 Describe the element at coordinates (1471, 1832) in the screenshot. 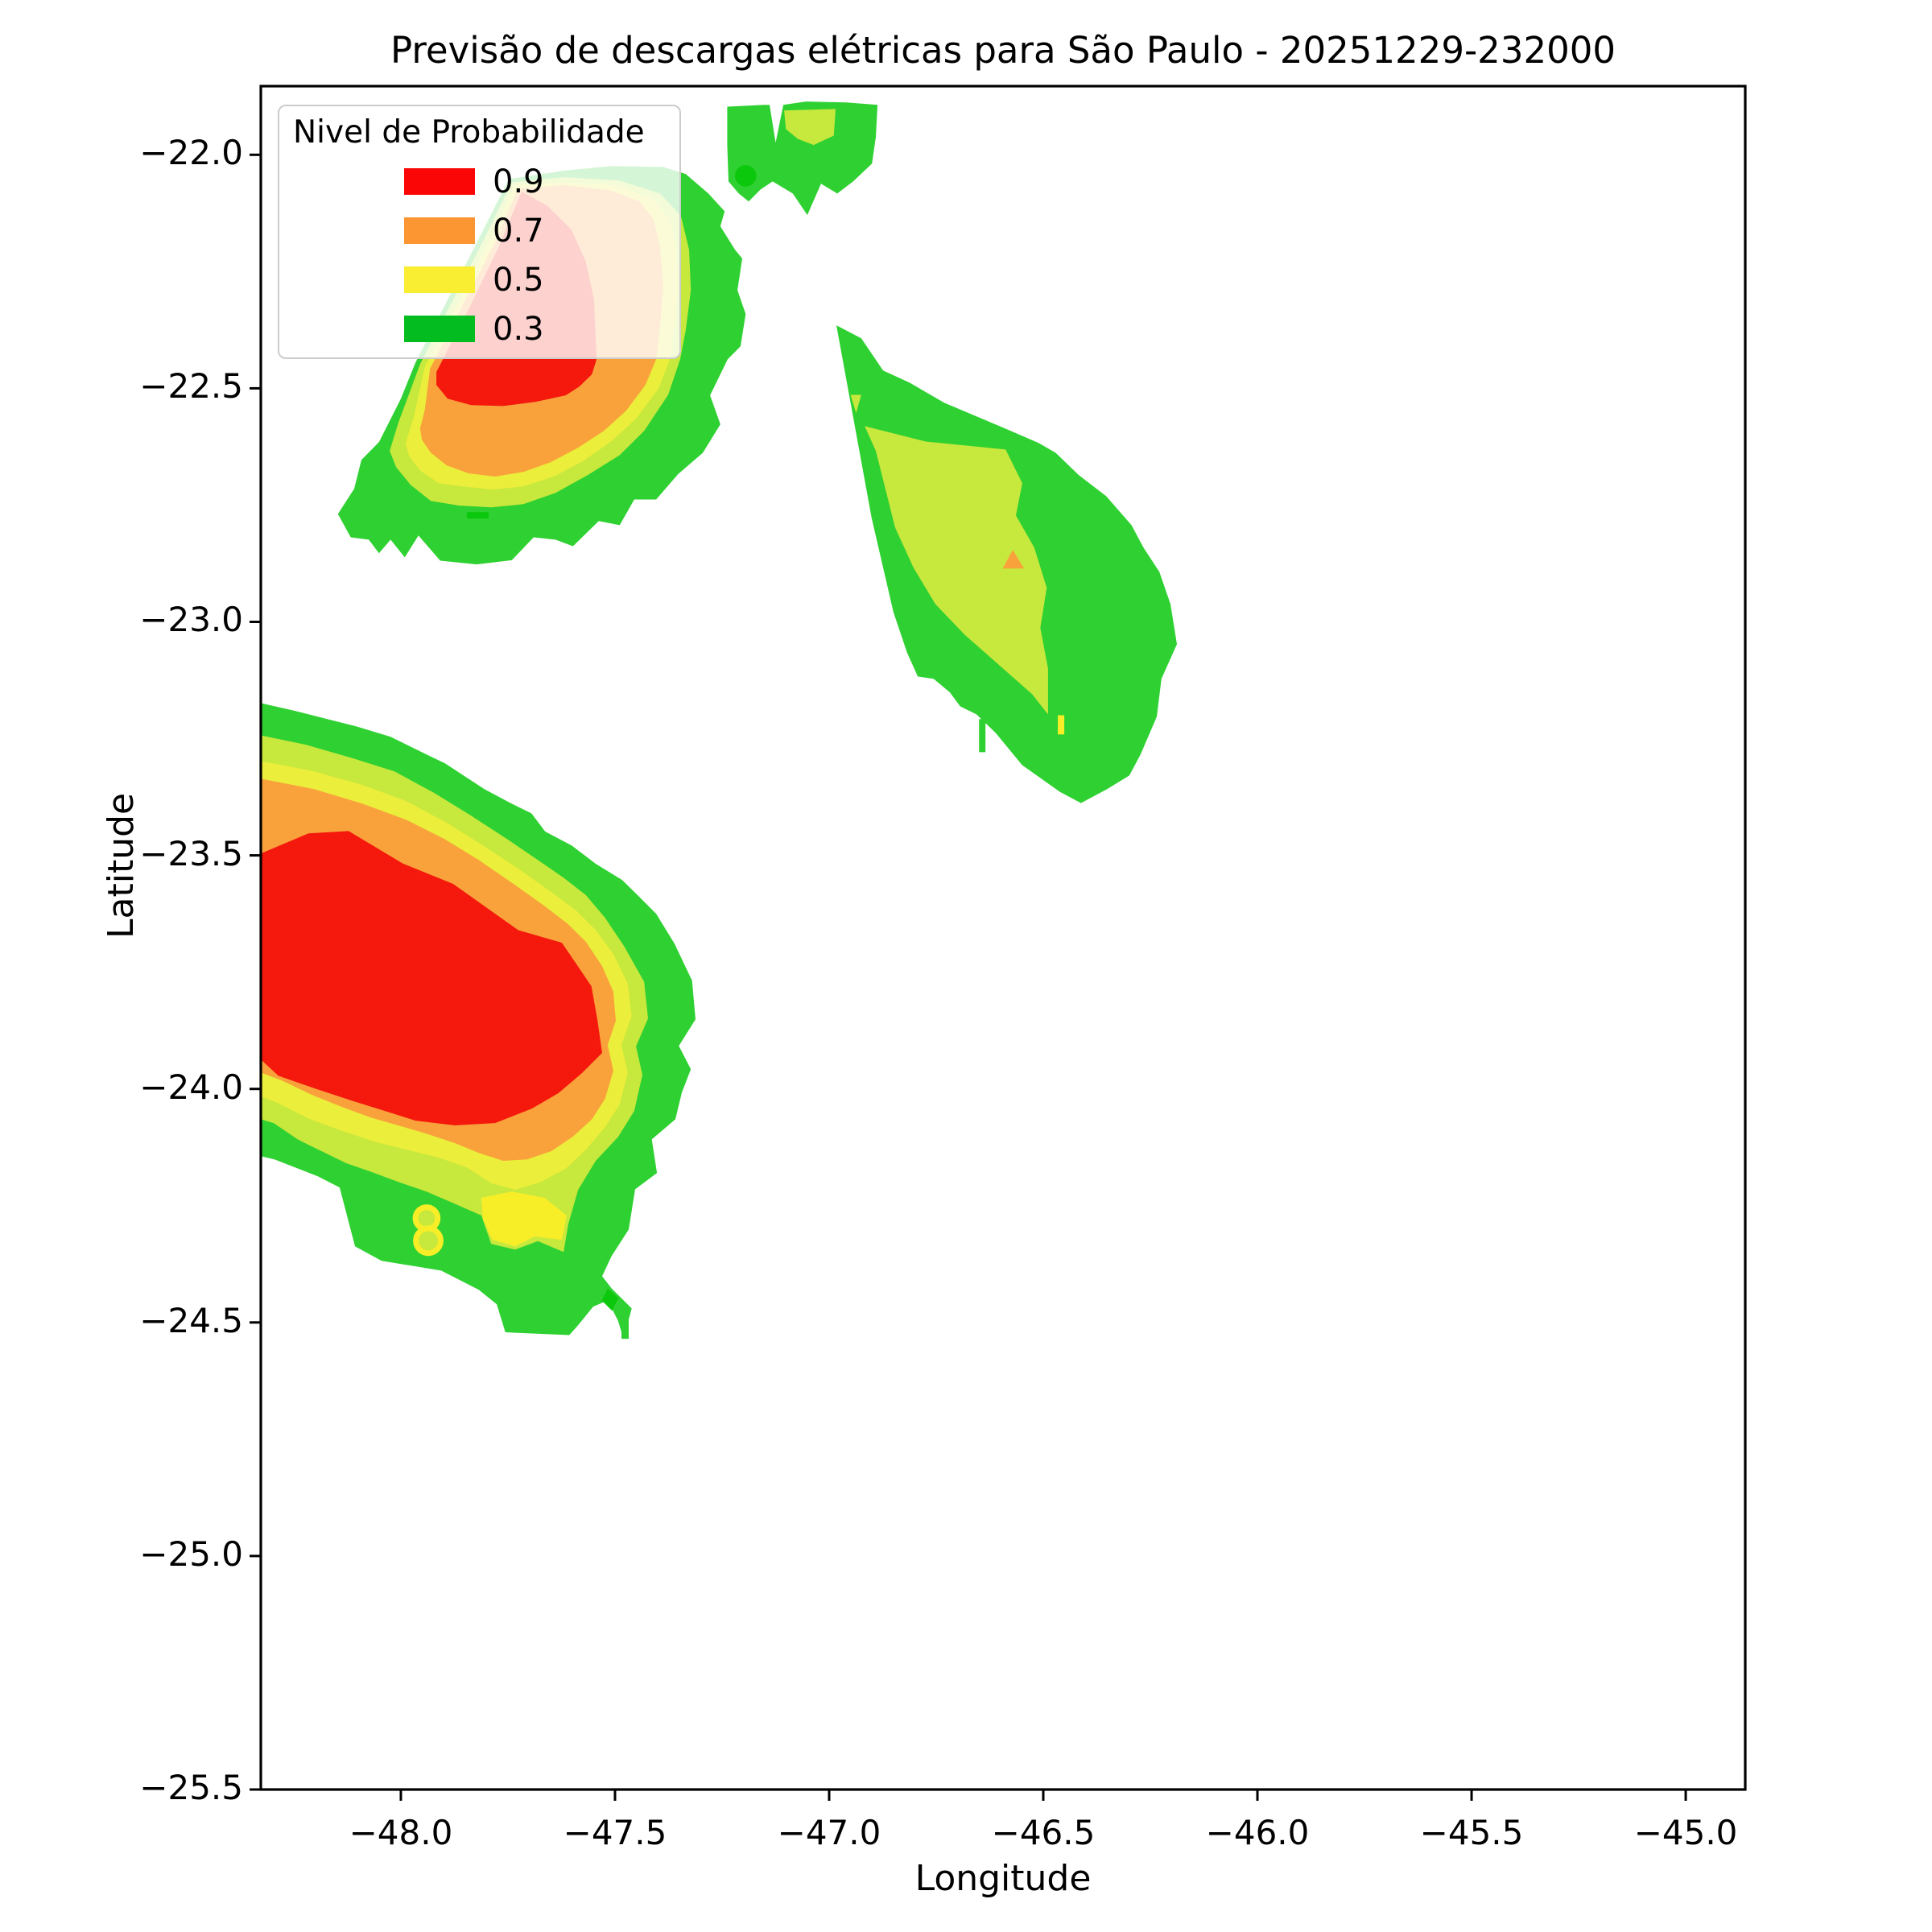

I see `x-tick-label: −45.5` at that location.